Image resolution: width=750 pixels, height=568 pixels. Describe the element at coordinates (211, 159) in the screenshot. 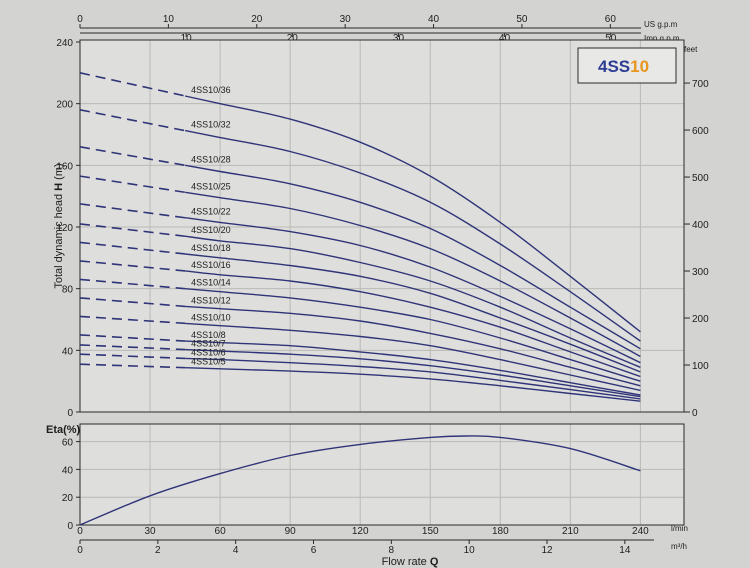

I see `head-curve-label: 4SS10/28` at that location.